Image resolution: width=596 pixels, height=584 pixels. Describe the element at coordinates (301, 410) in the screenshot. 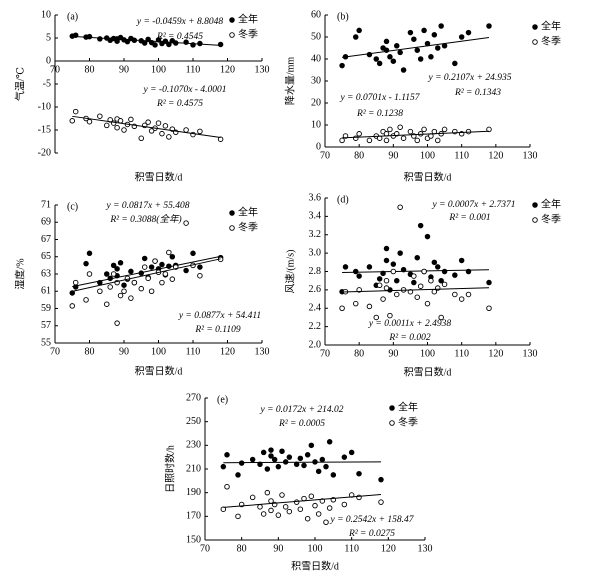

I see `fit-equation: y = 0.0172x + 214.02` at that location.